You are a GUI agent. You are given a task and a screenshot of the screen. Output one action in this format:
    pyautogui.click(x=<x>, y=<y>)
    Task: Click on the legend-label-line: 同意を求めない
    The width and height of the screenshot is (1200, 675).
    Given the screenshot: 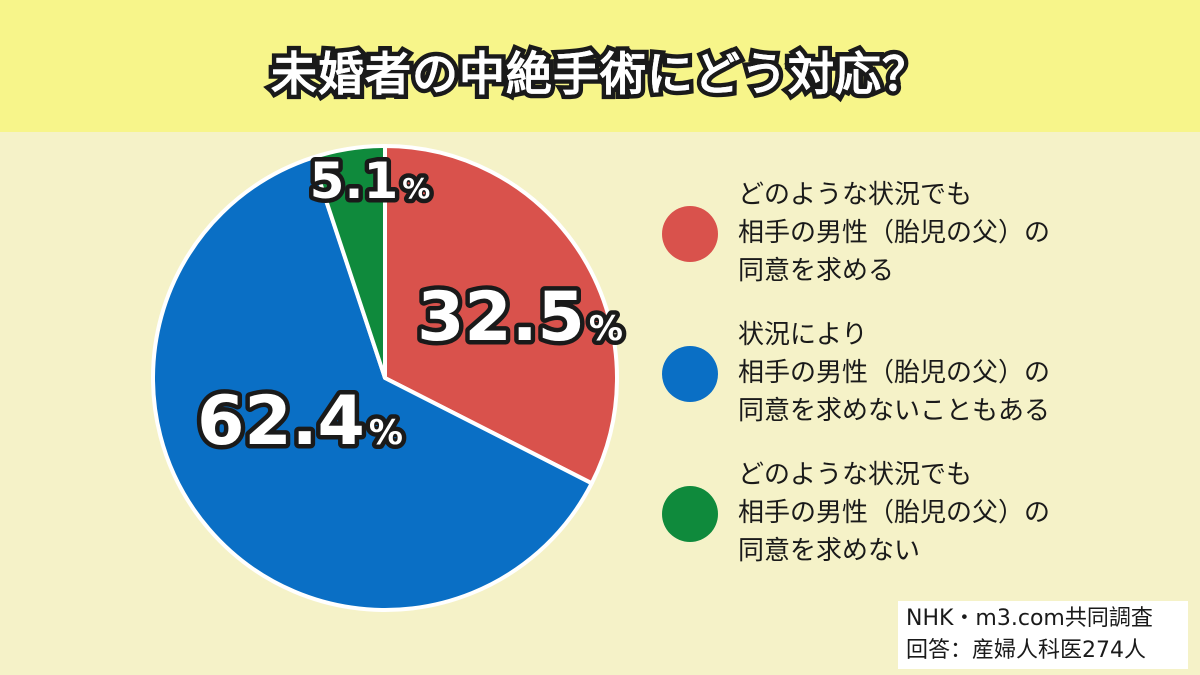 What is the action you would take?
    pyautogui.click(x=829, y=551)
    